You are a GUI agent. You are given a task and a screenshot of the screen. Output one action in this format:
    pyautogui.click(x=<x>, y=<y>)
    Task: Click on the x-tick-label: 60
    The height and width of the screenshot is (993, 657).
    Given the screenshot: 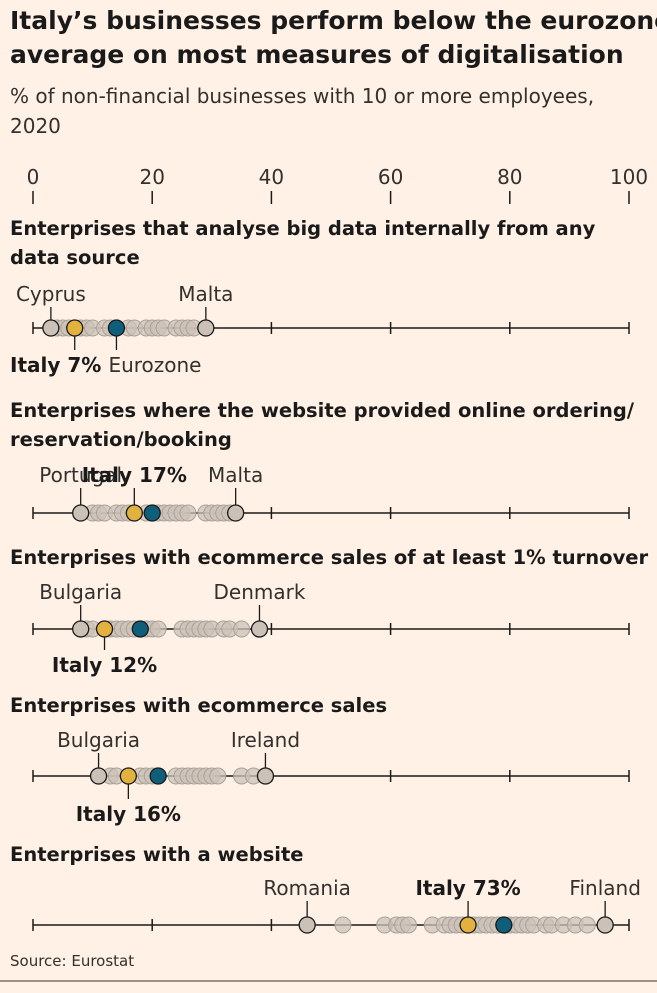 What is the action you would take?
    pyautogui.click(x=390, y=177)
    